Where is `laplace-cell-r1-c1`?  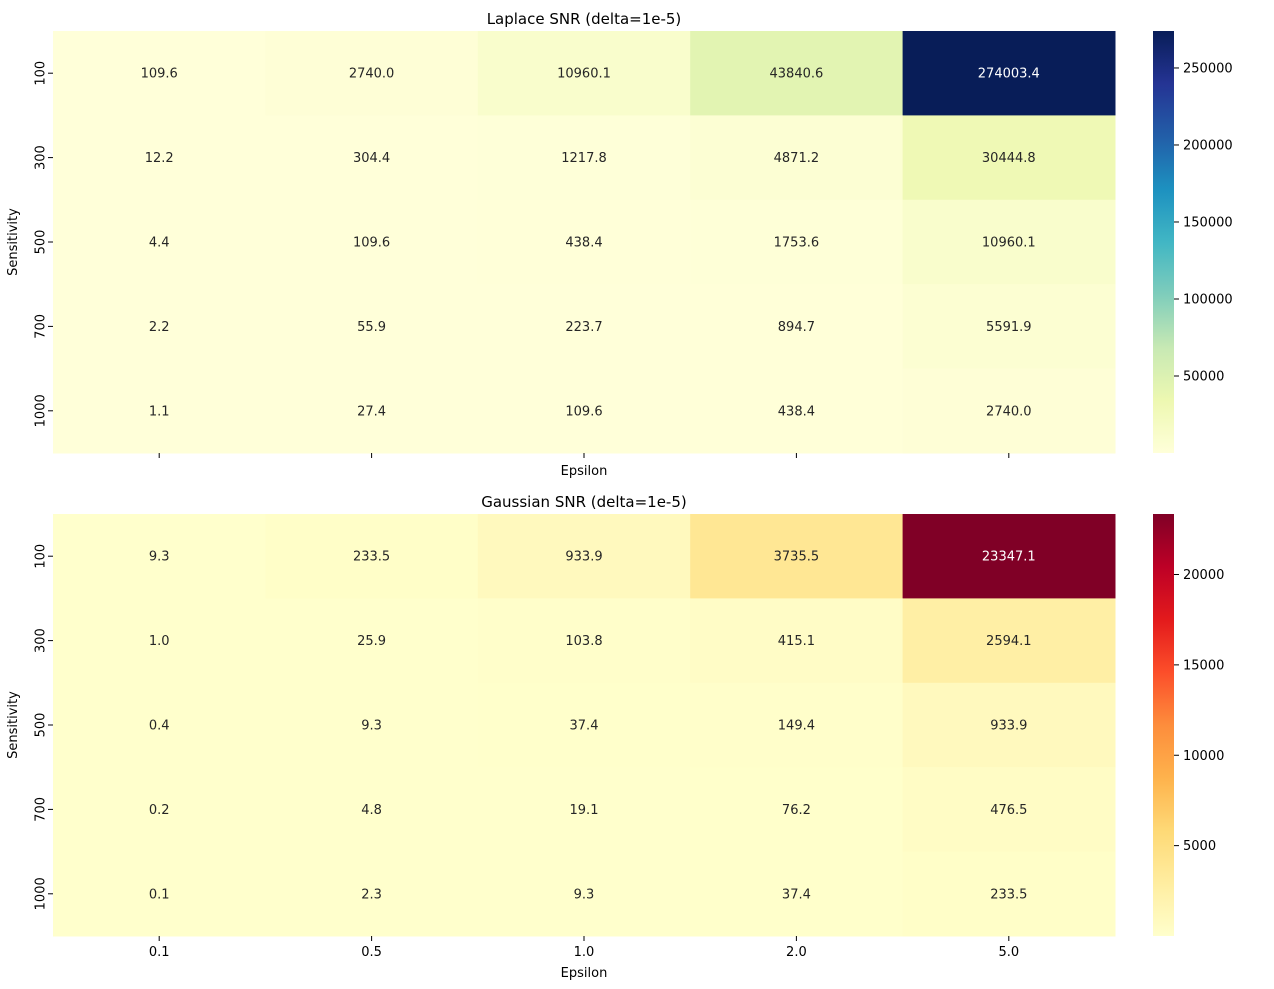 laplace-cell-r1-c1 is located at coordinates (372, 158).